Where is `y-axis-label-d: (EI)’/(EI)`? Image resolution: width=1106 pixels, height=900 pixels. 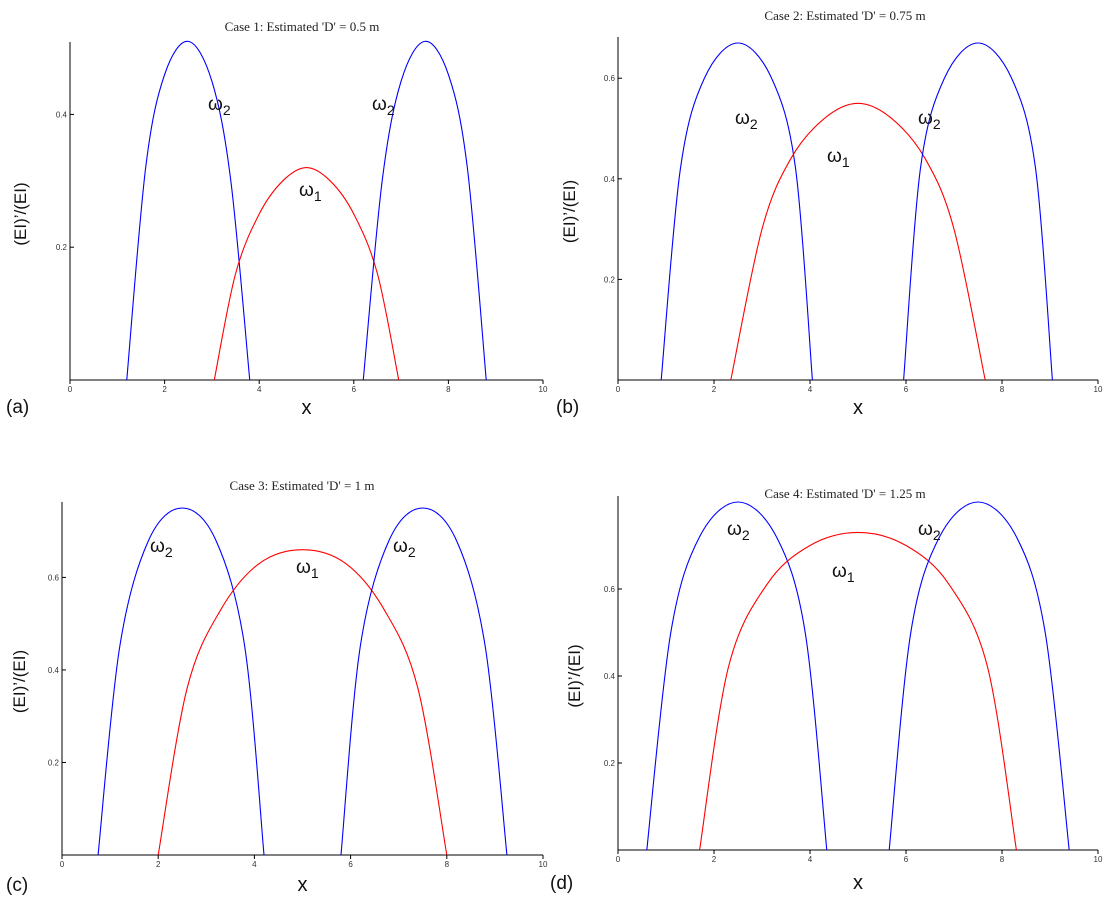
y-axis-label-d: (EI)’/(EI) is located at coordinates (574, 675).